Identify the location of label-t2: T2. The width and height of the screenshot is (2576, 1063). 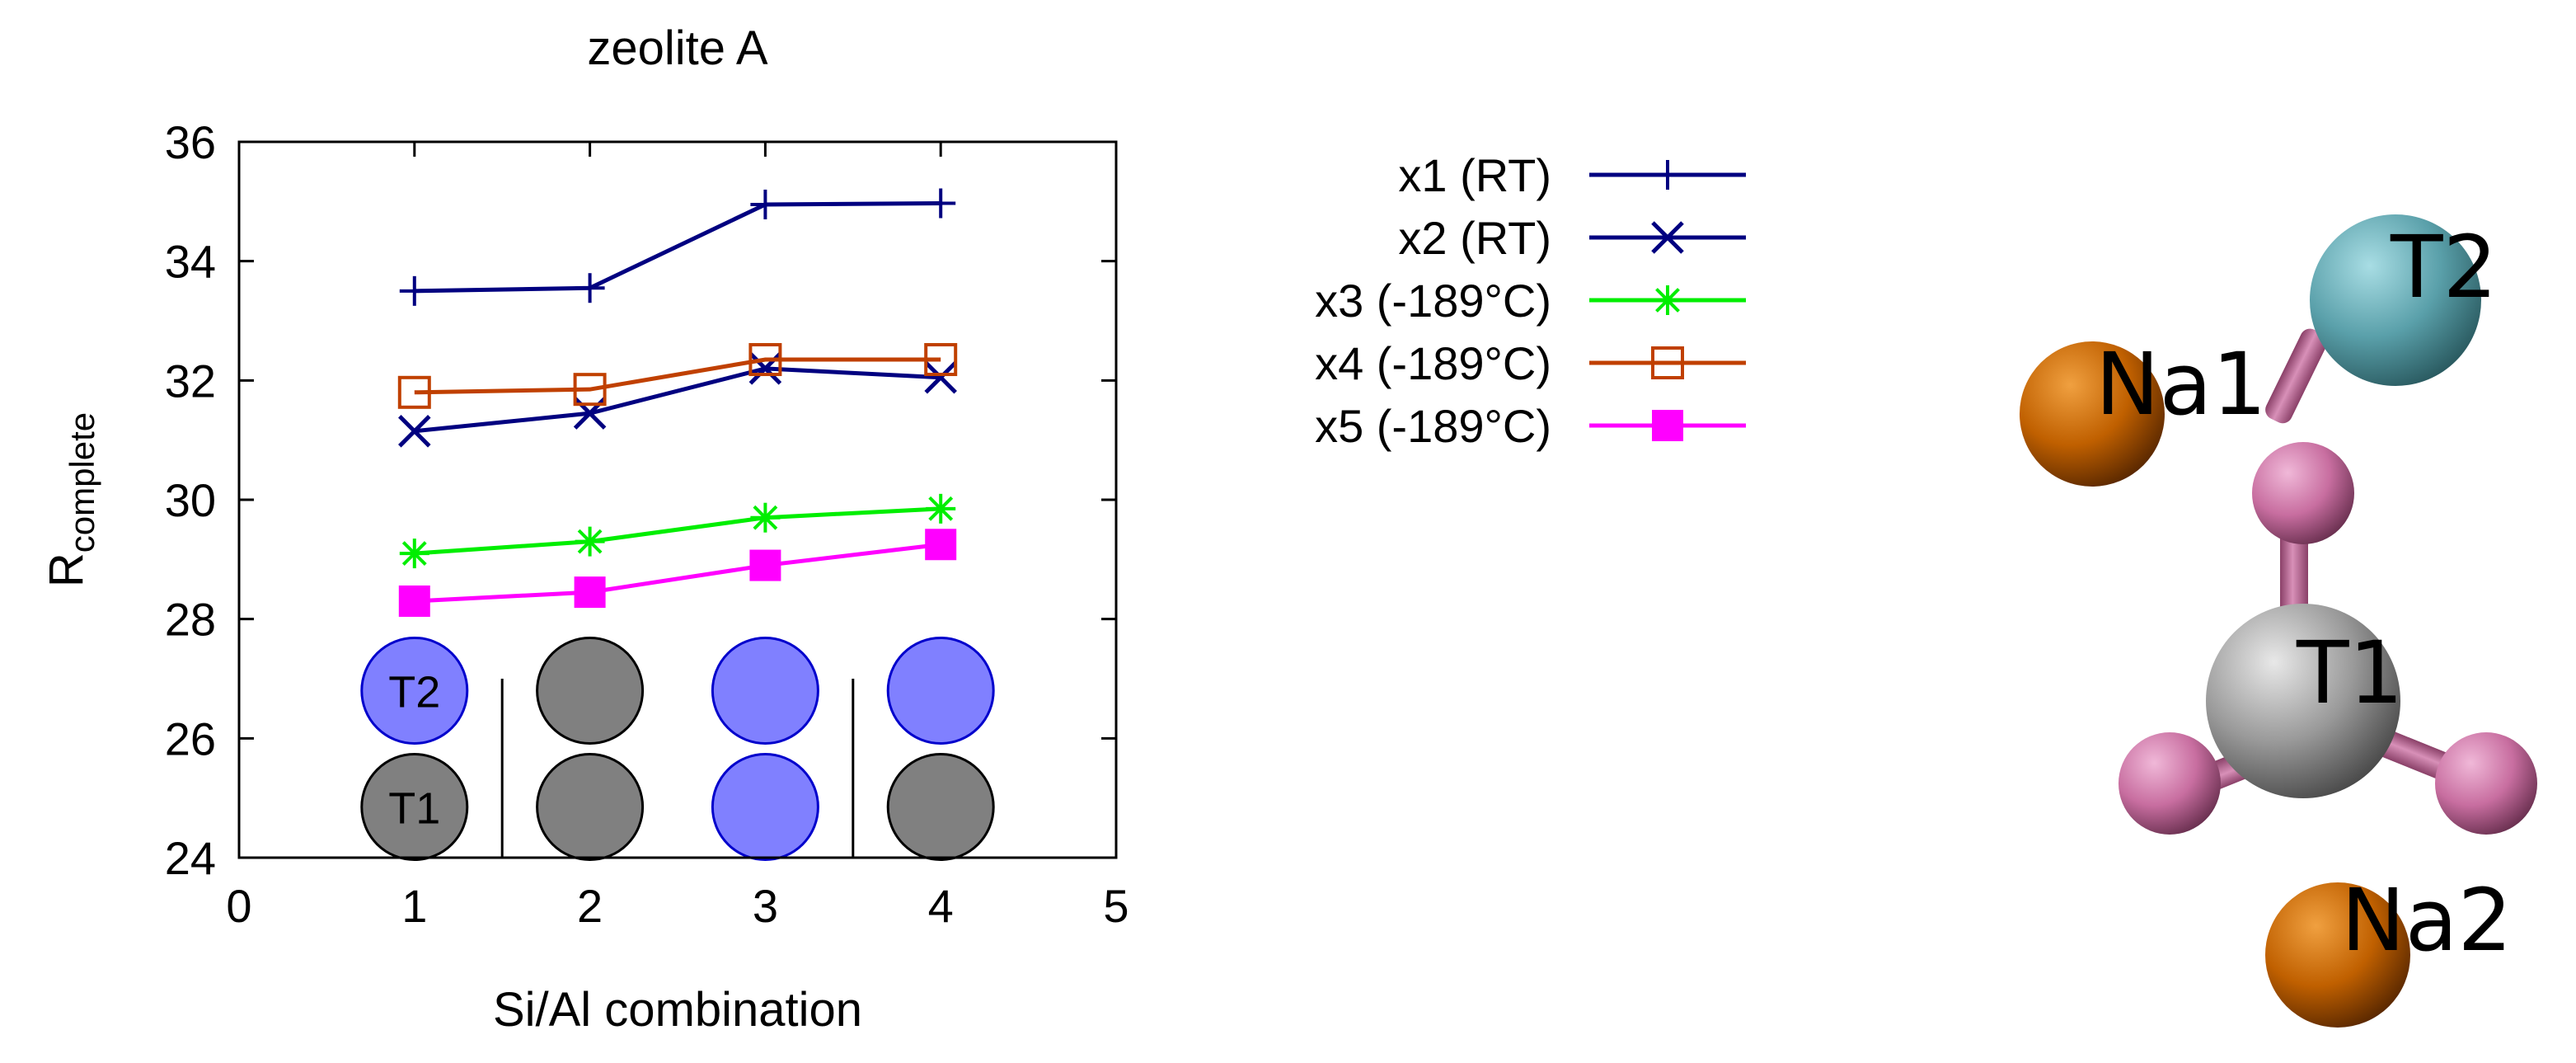
(2444, 267).